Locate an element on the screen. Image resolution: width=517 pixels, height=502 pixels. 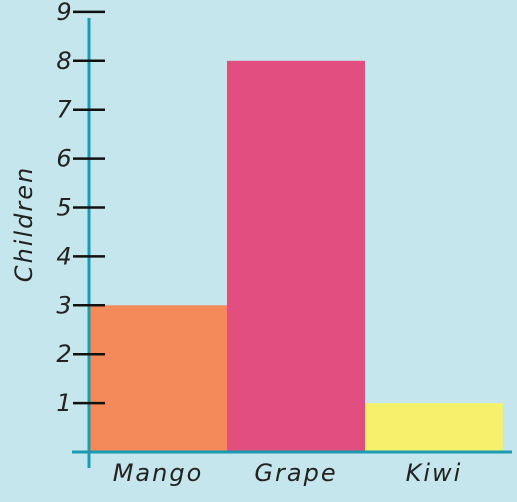
bar-mango is located at coordinates (158, 378).